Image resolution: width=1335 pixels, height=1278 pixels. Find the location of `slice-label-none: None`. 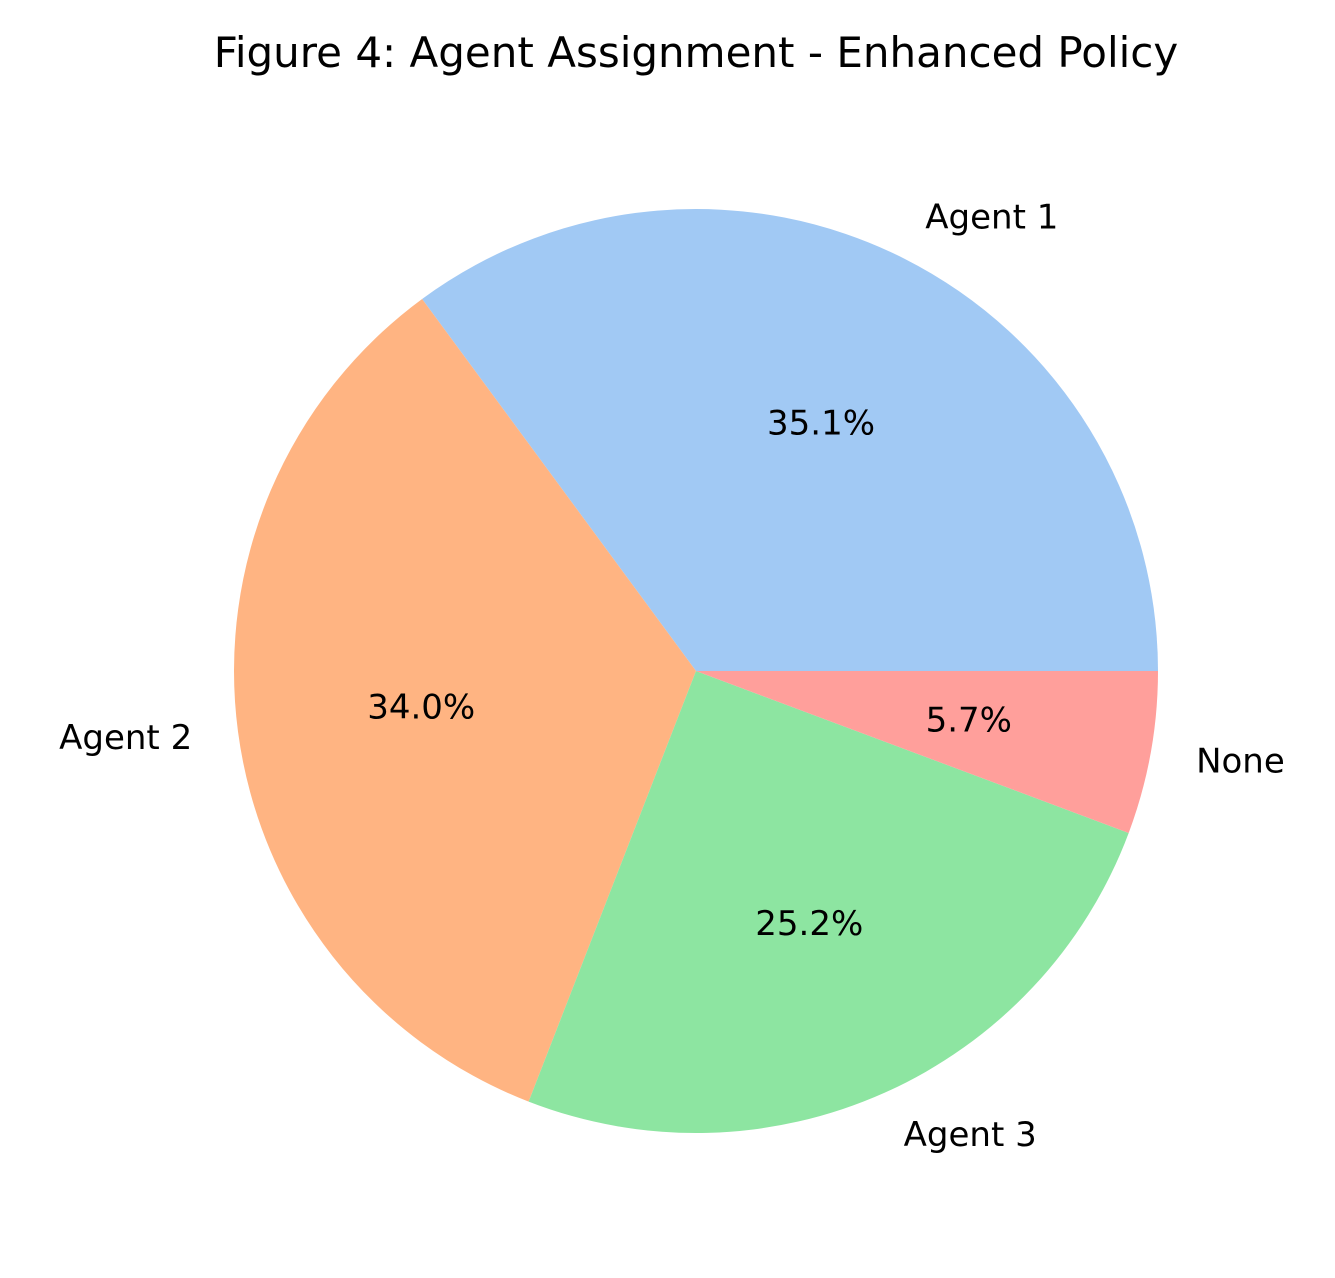

slice-label-none: None is located at coordinates (1240, 762).